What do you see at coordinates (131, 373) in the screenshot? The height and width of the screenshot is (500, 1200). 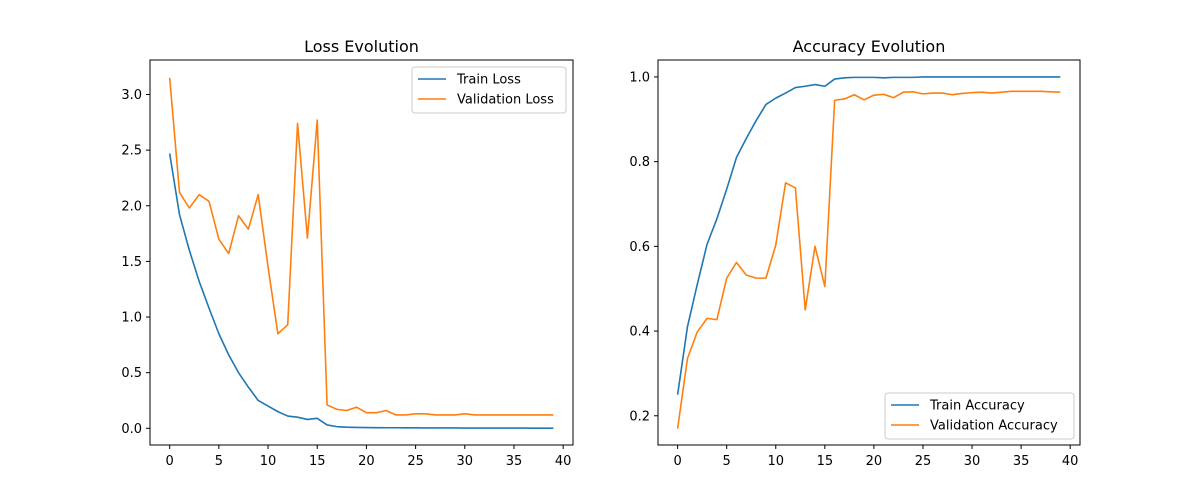 I see `y-tick-label: 0.5` at bounding box center [131, 373].